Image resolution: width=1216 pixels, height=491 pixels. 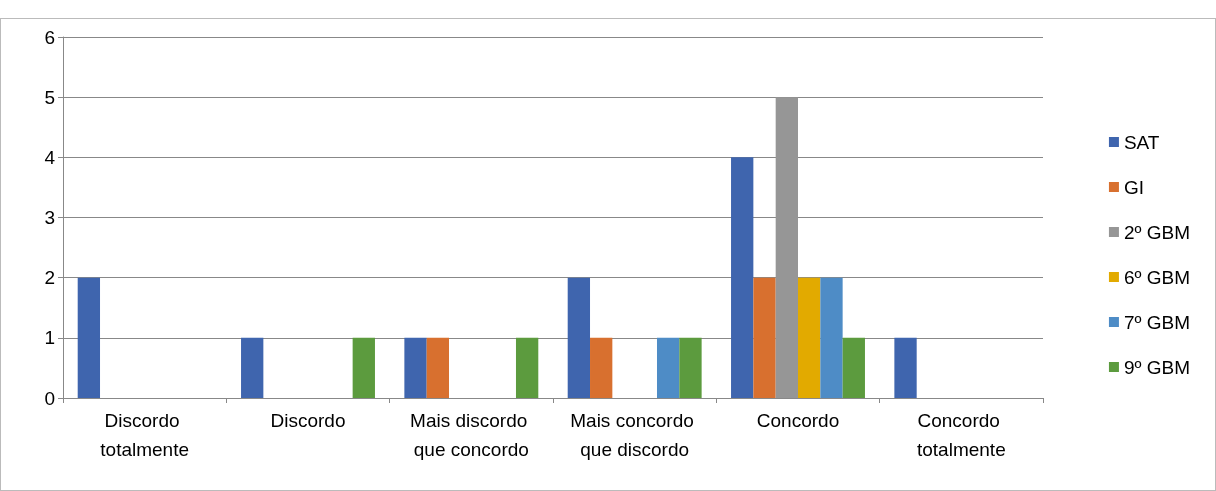 I want to click on y-tick-label: 5, so click(x=49, y=97).